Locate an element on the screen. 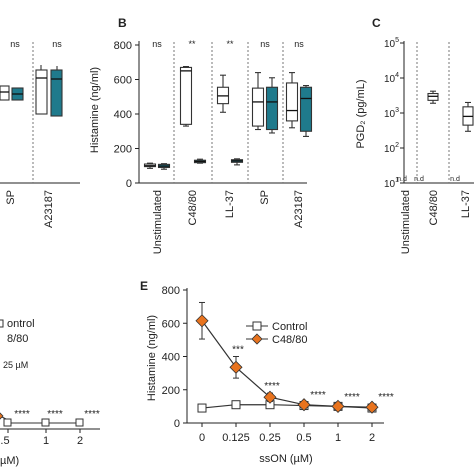 This screenshot has width=474, height=474. panel-c-ytick-label-1e2: 10² is located at coordinates (391, 148).